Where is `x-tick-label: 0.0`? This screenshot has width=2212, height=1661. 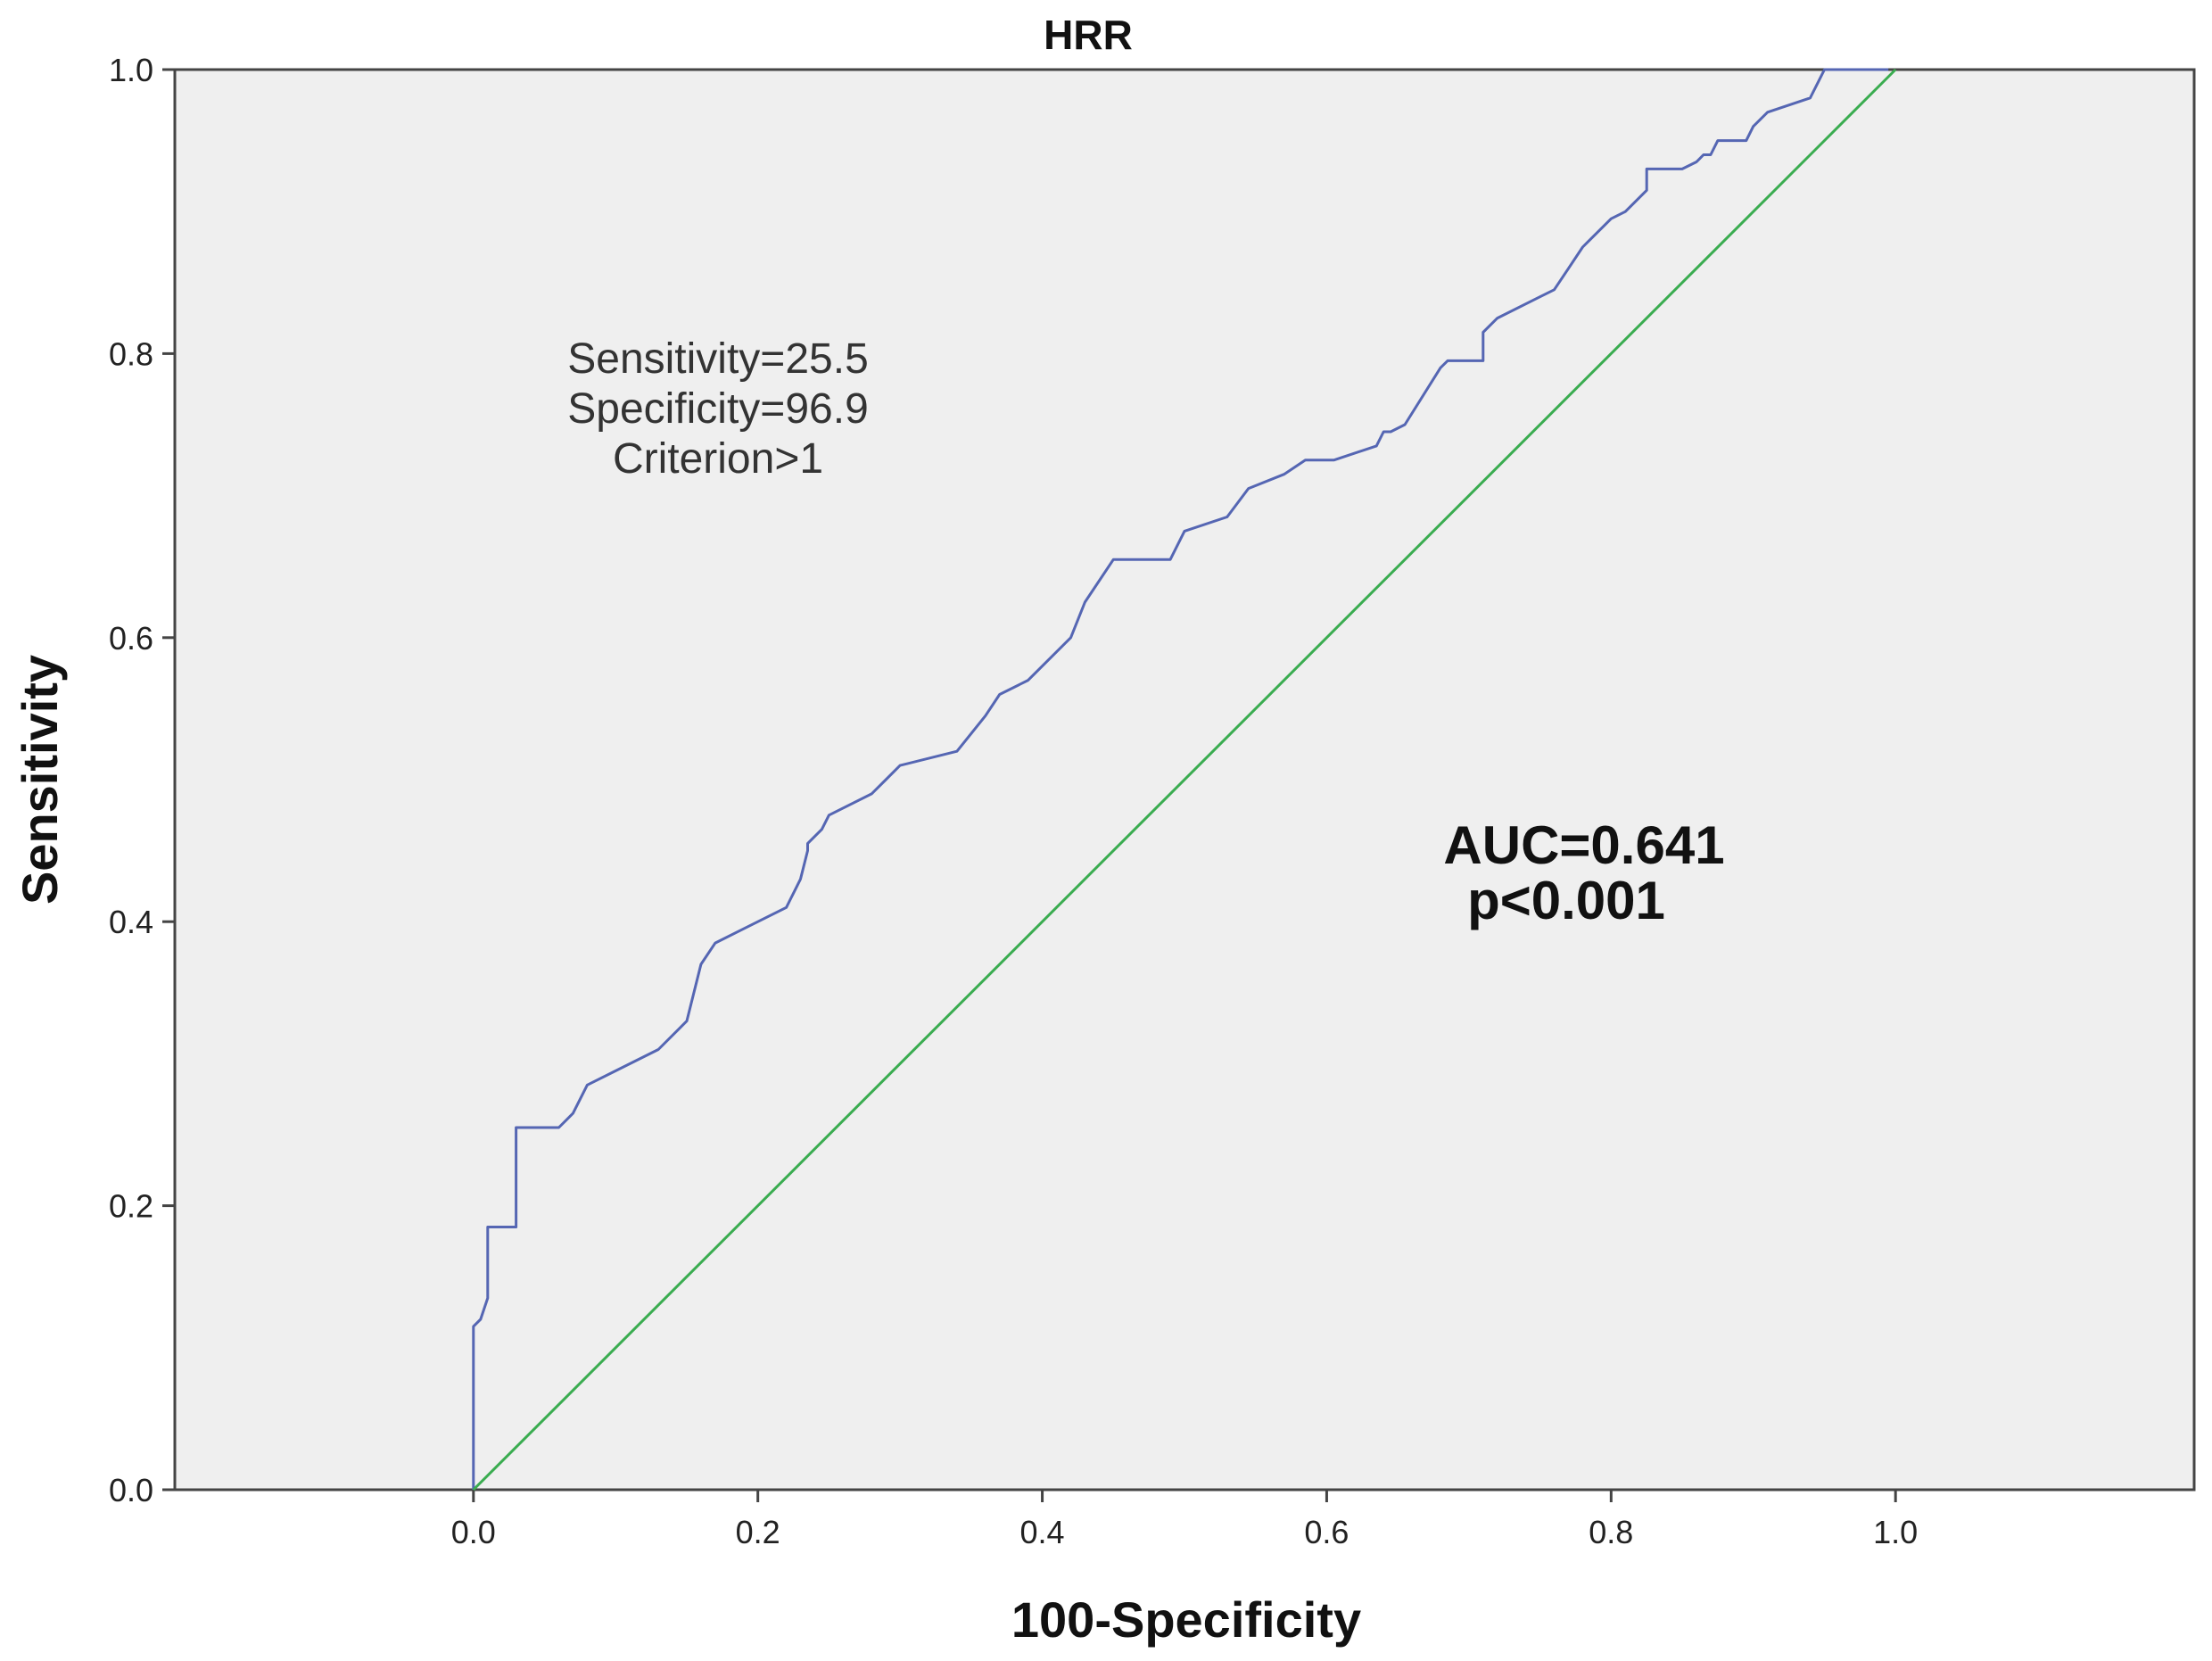 x-tick-label: 0.0 is located at coordinates (473, 1532).